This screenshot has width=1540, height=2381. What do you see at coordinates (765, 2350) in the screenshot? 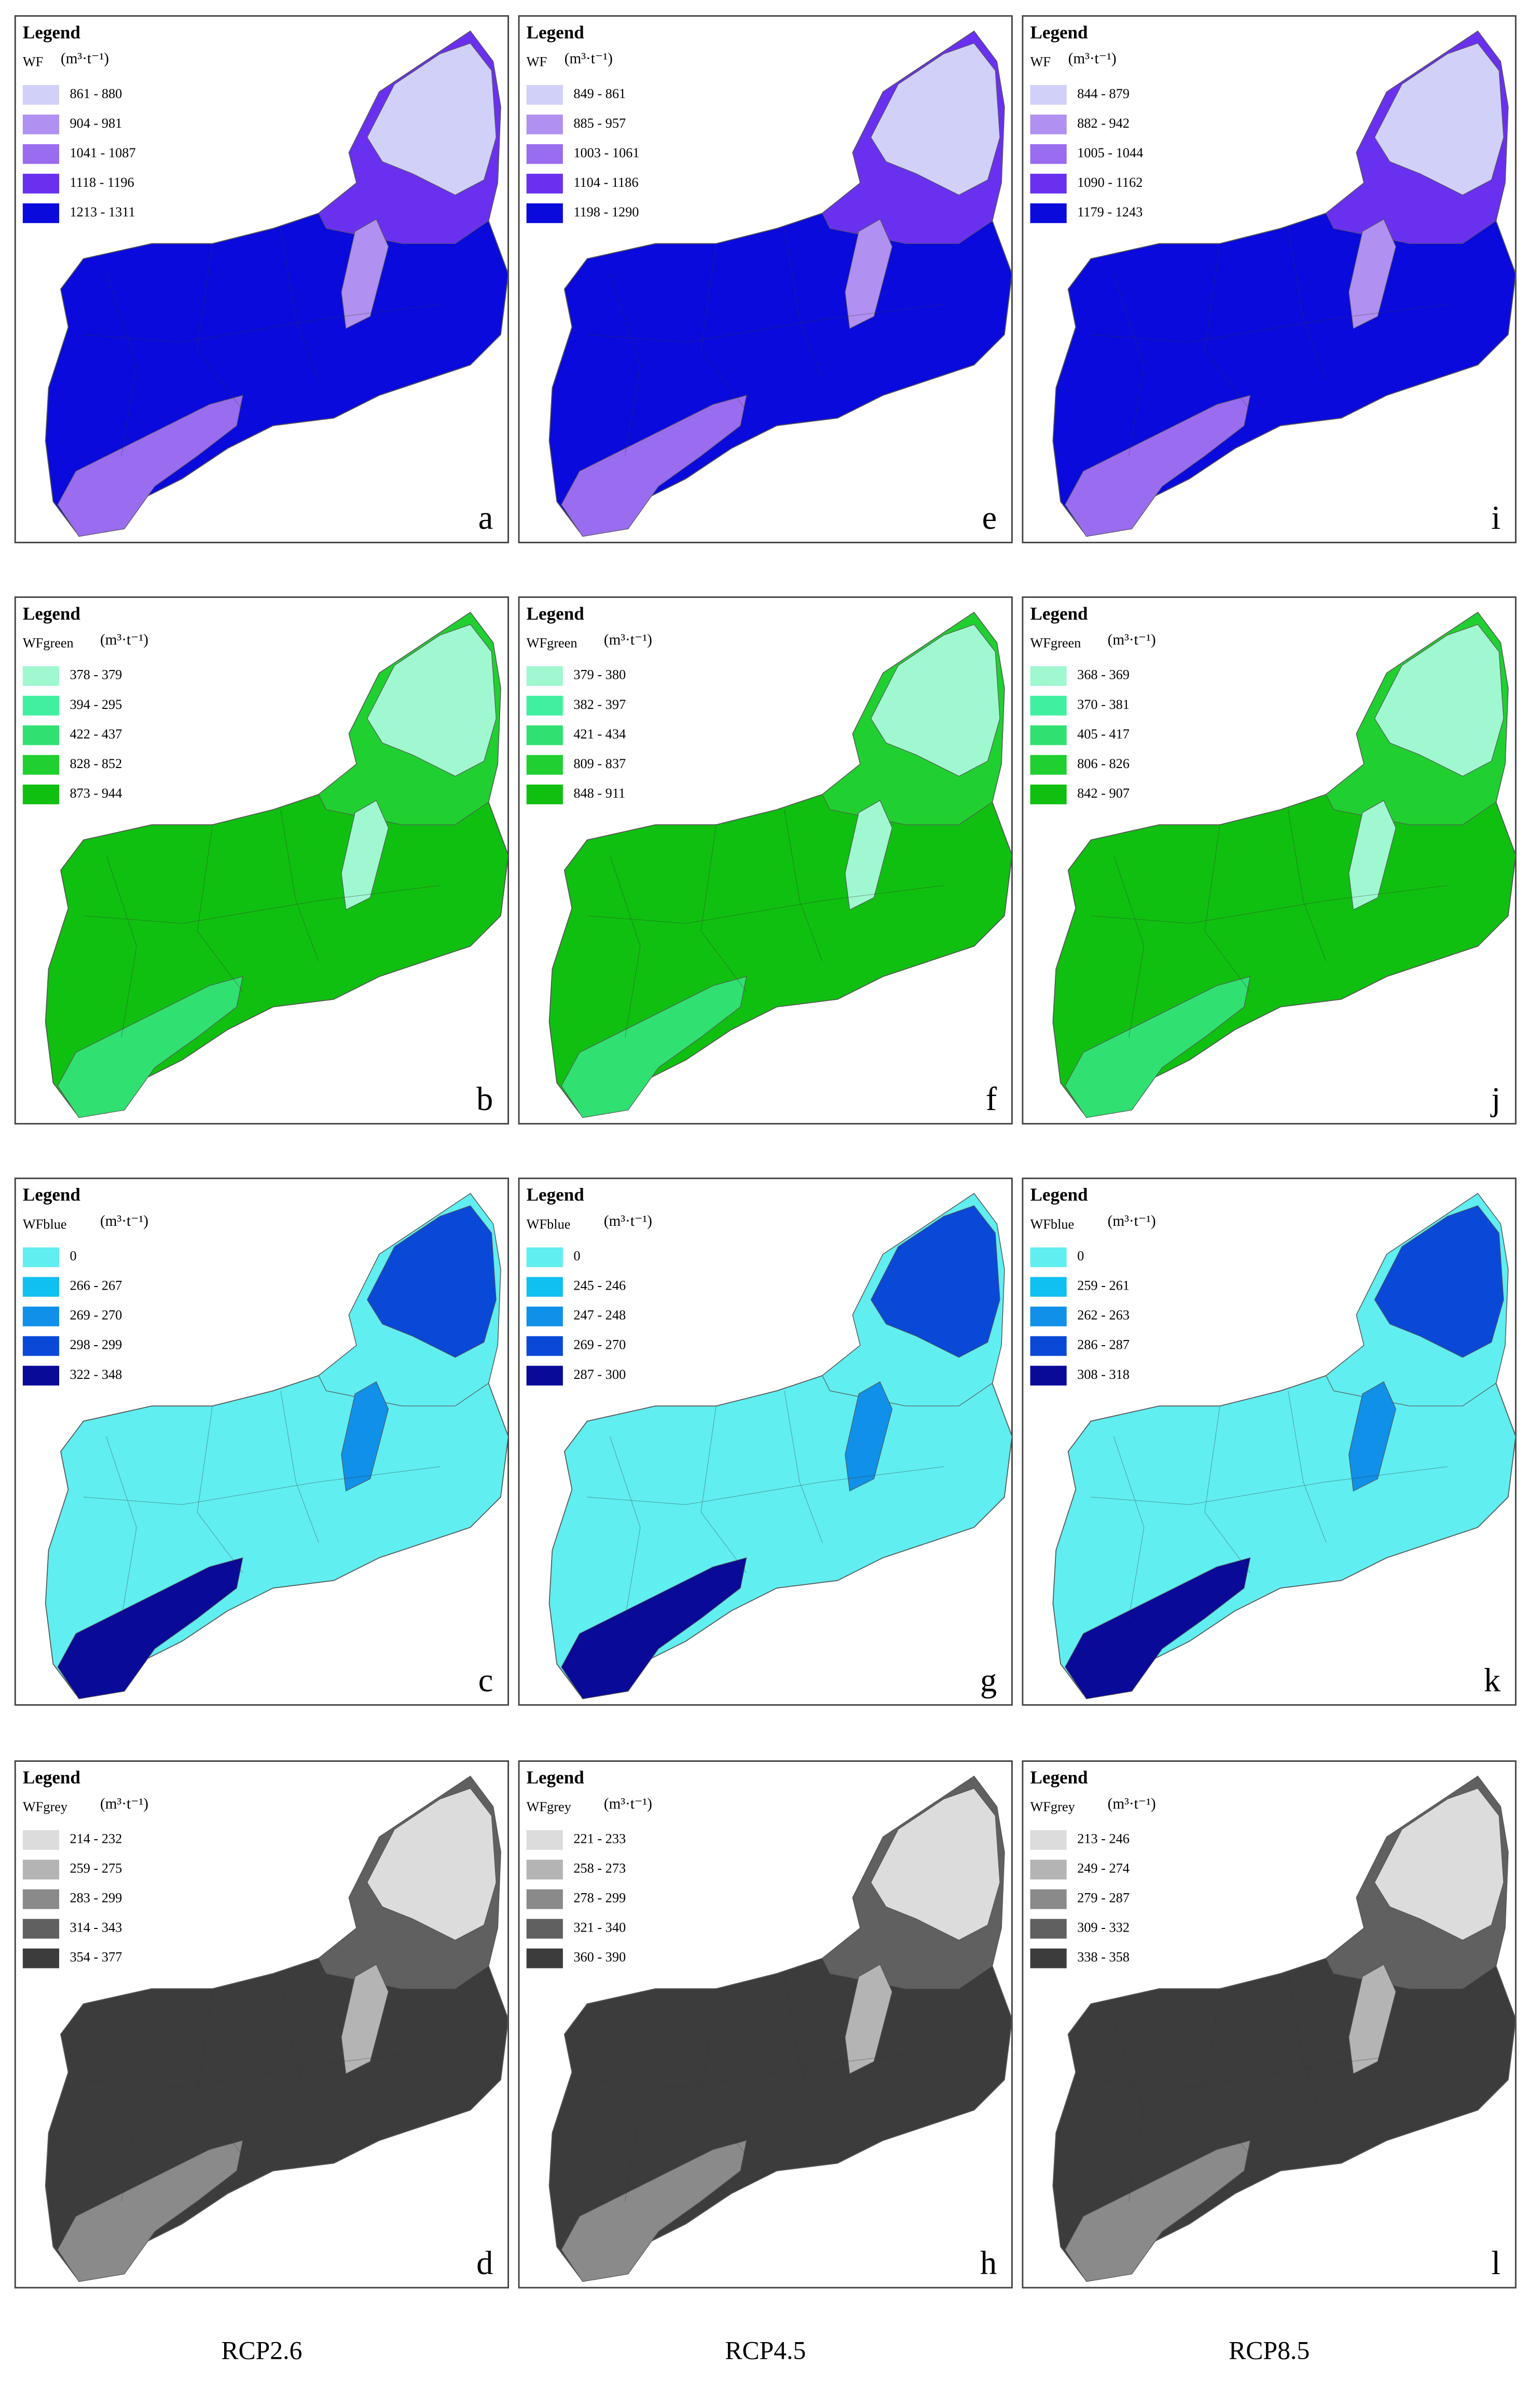
I see `column-label: RCP4.5` at bounding box center [765, 2350].